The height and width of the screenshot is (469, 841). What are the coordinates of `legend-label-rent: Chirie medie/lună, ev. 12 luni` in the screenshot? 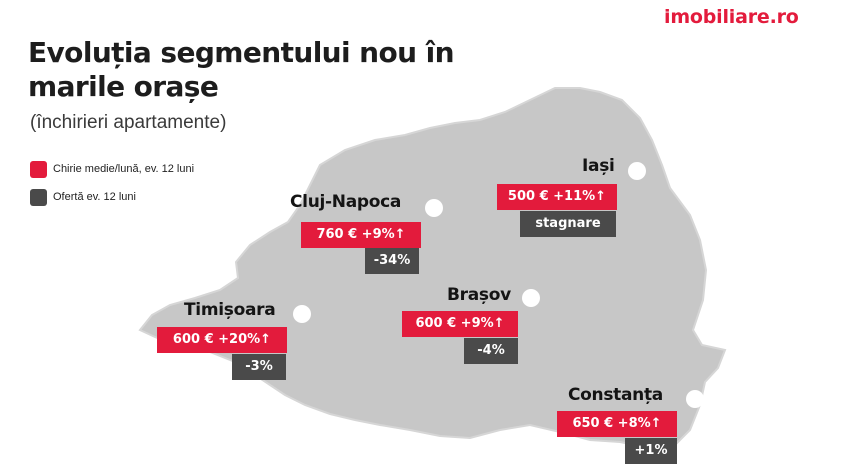 It's located at (124, 169).